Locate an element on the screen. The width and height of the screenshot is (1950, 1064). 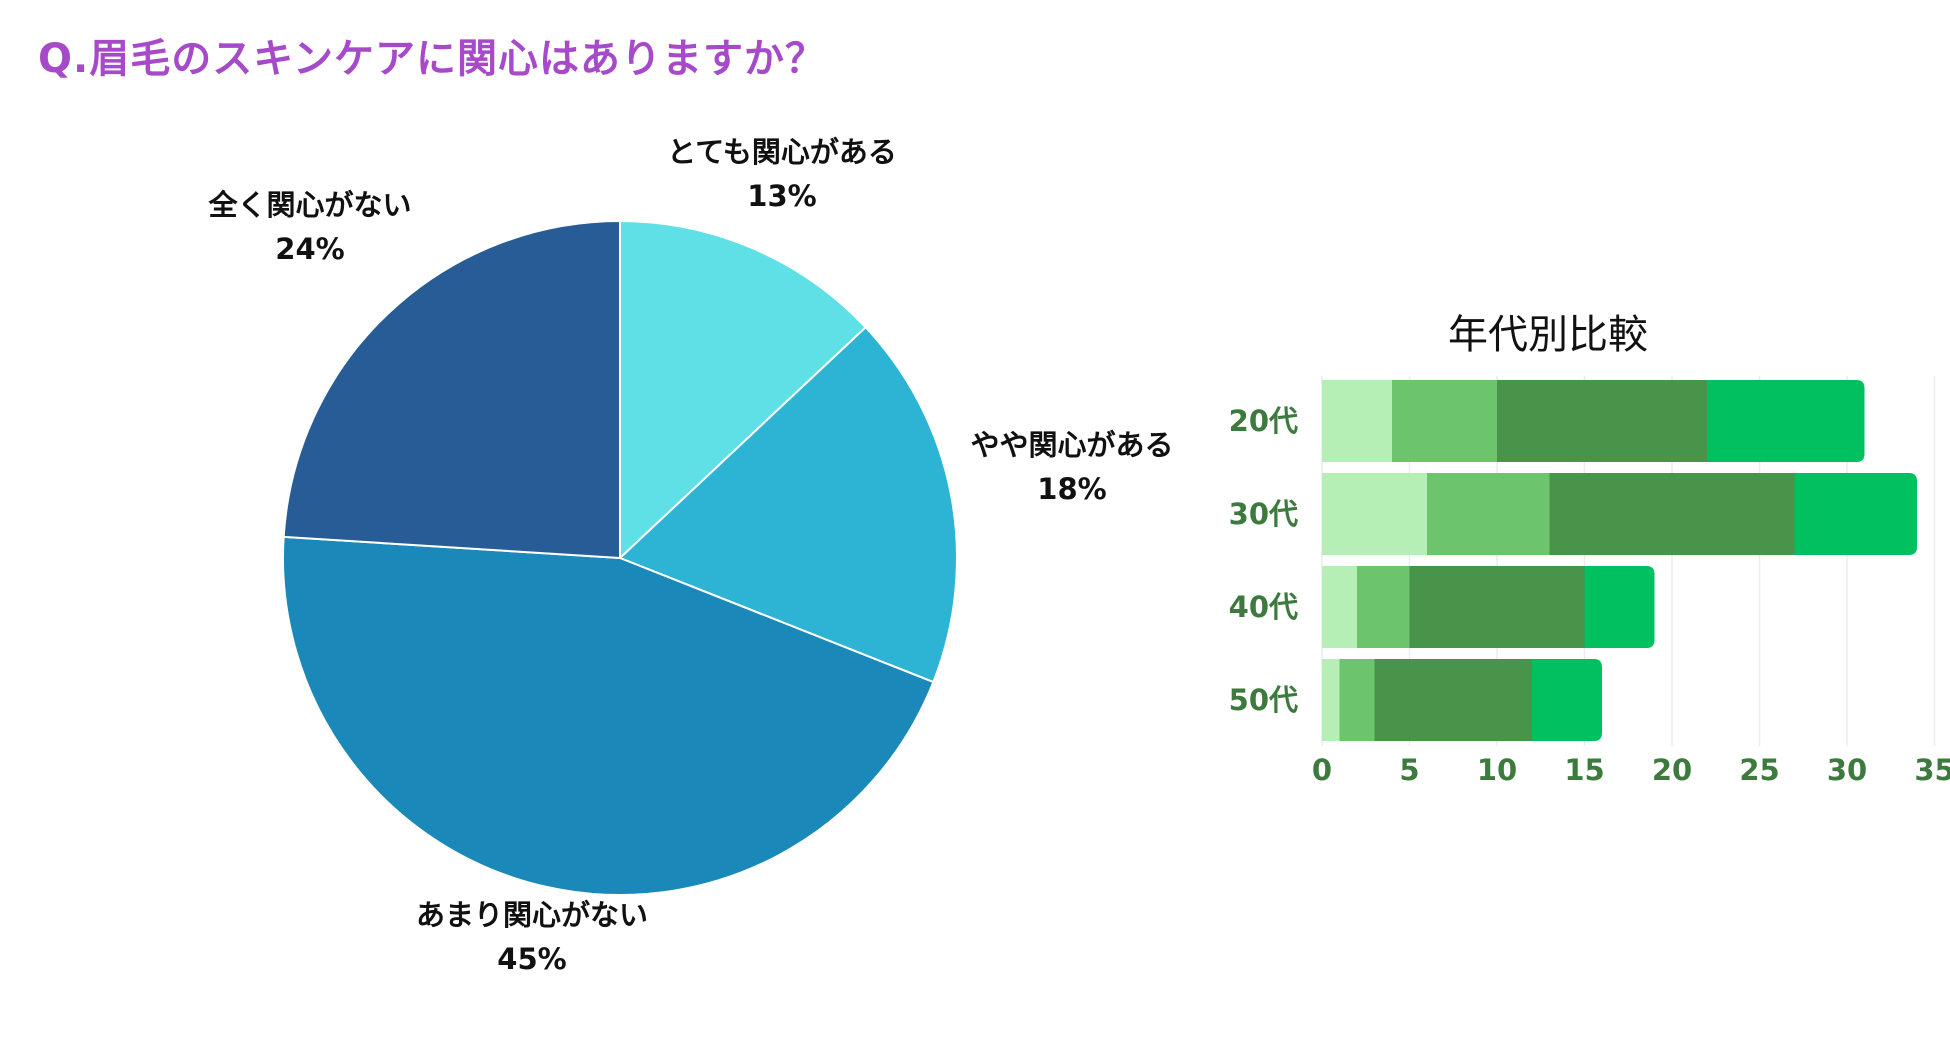
pie-slice-value-label: 24% is located at coordinates (309, 249).